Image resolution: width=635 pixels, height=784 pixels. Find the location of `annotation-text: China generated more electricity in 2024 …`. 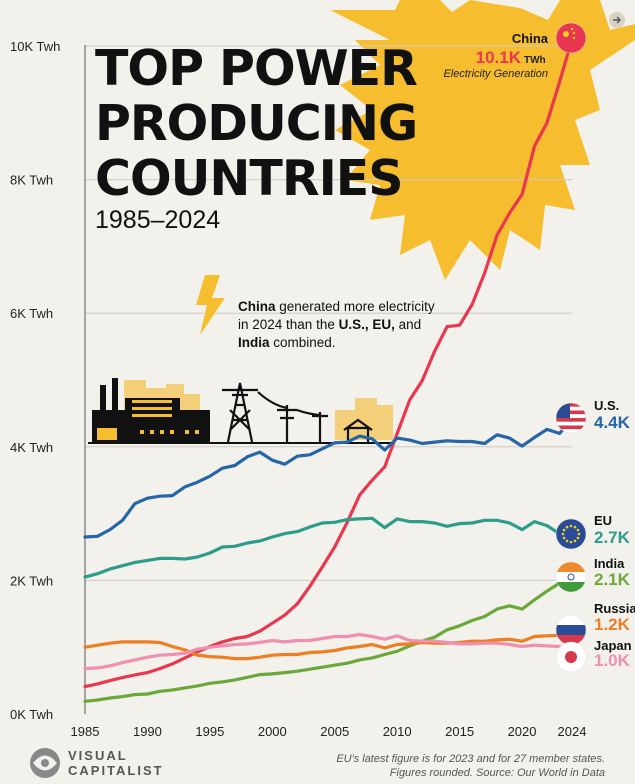

annotation-text: China generated more electricity in 2024 … is located at coordinates (336, 324).